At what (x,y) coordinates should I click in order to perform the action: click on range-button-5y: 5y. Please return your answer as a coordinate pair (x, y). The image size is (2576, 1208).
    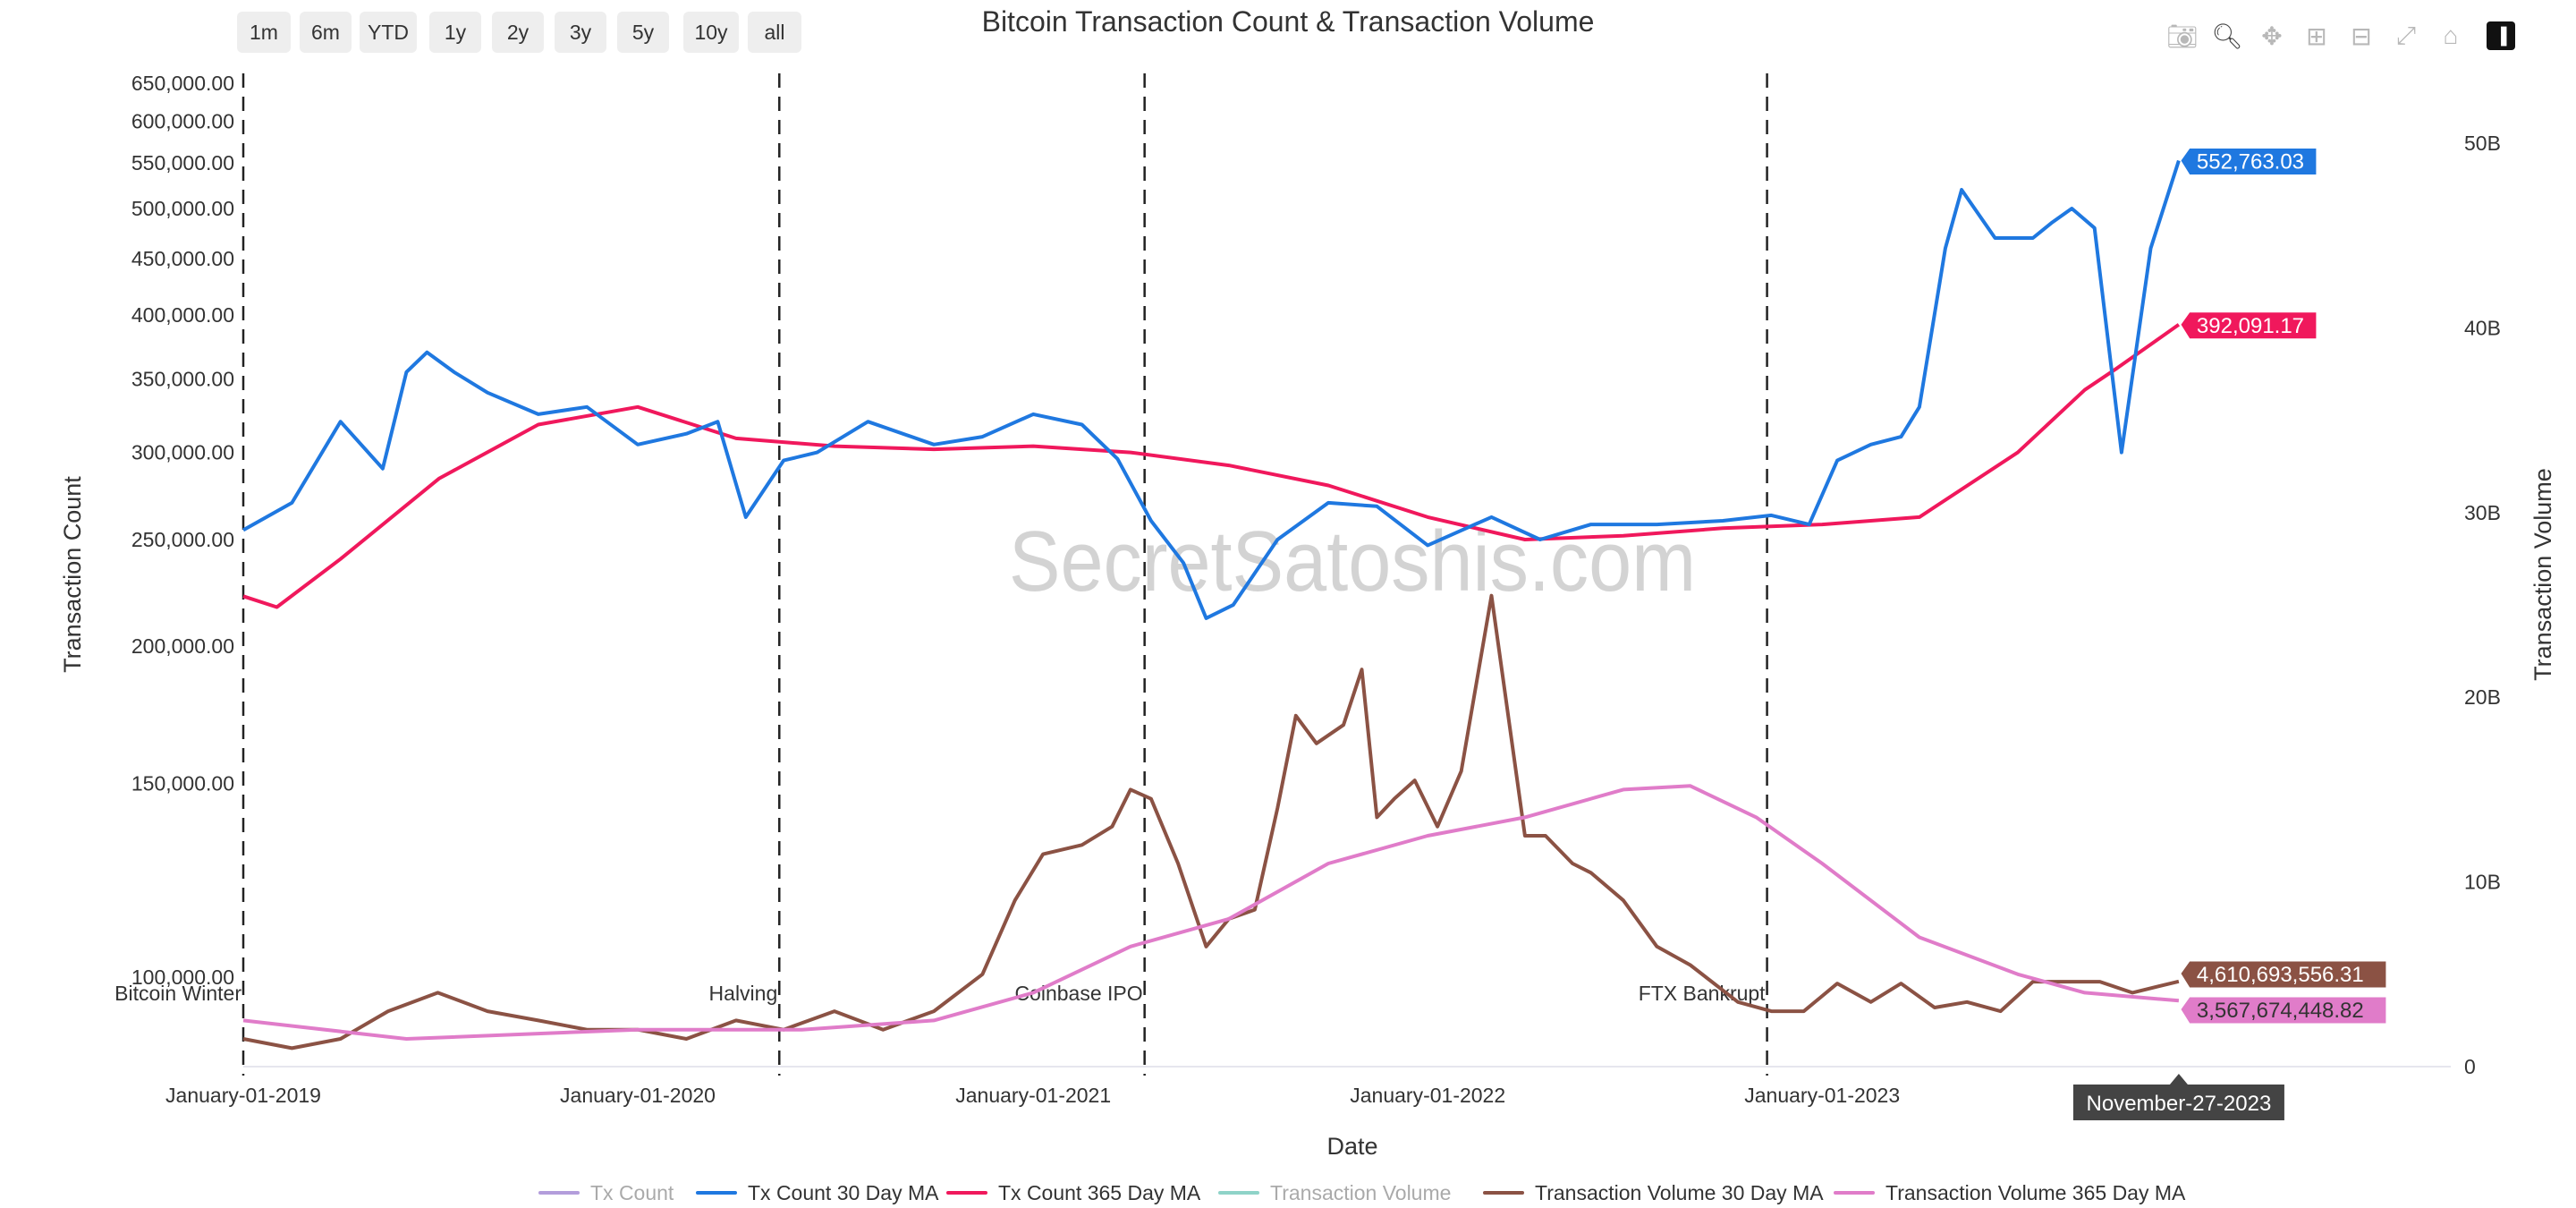
    Looking at the image, I should click on (643, 32).